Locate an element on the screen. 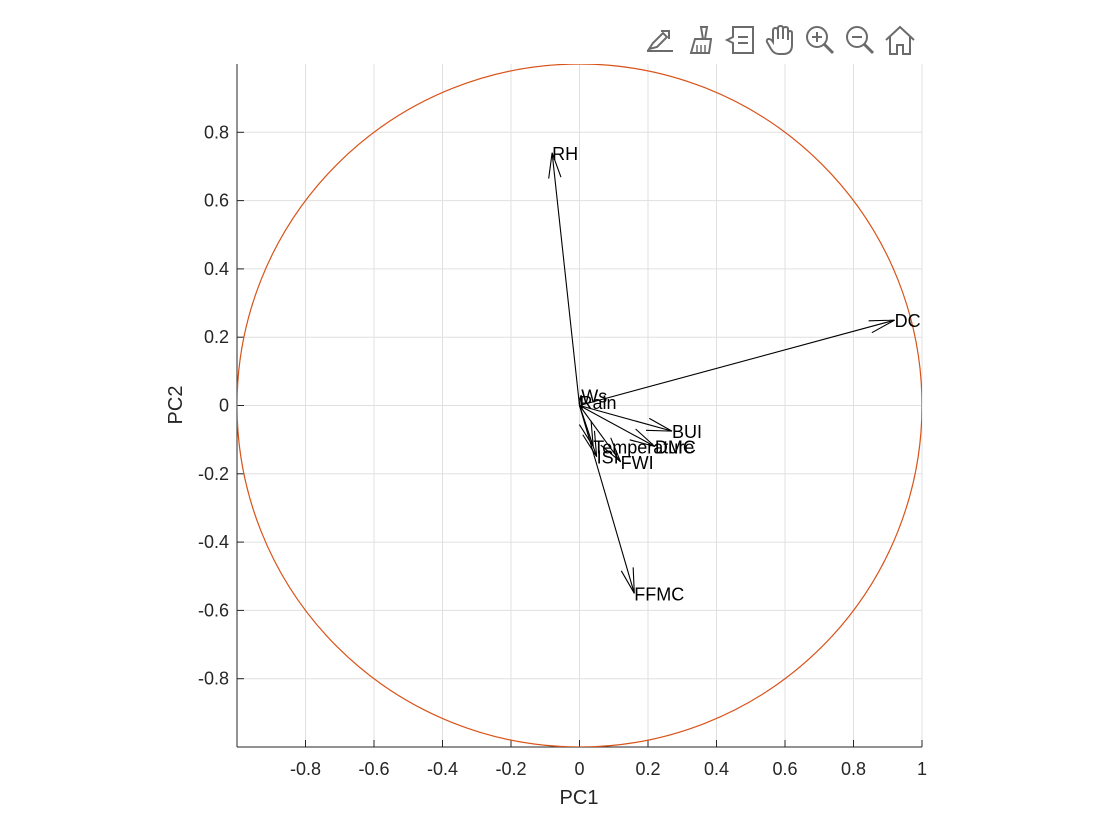  y-tick-label: 0.6 is located at coordinates (216, 201).